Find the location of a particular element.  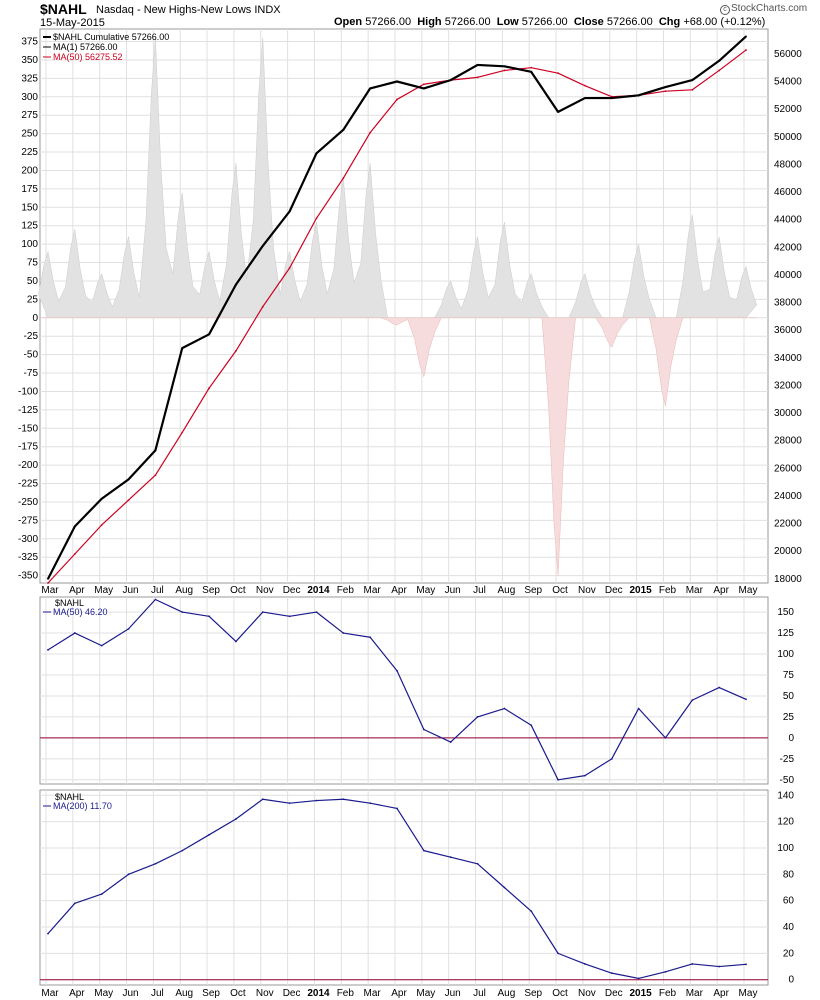

legend-label: $NAHL Cumulative 57266.00 is located at coordinates (111, 37).